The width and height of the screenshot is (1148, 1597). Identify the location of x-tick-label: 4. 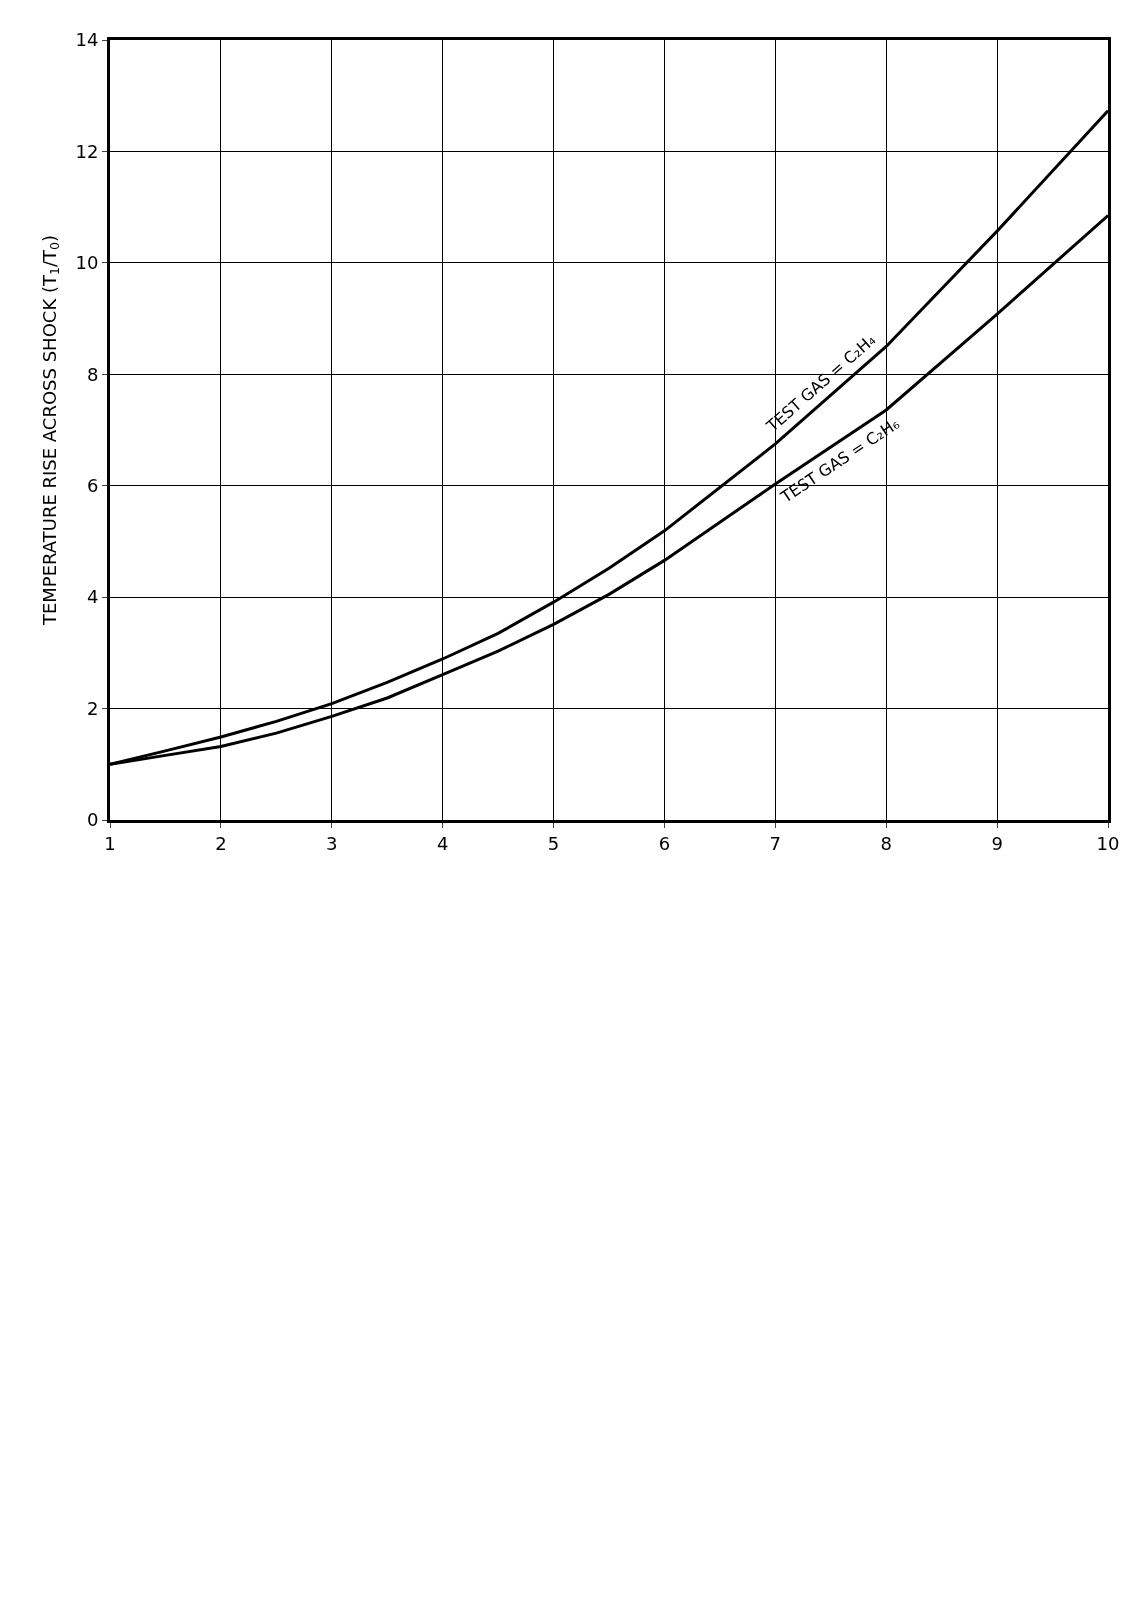
(442, 843).